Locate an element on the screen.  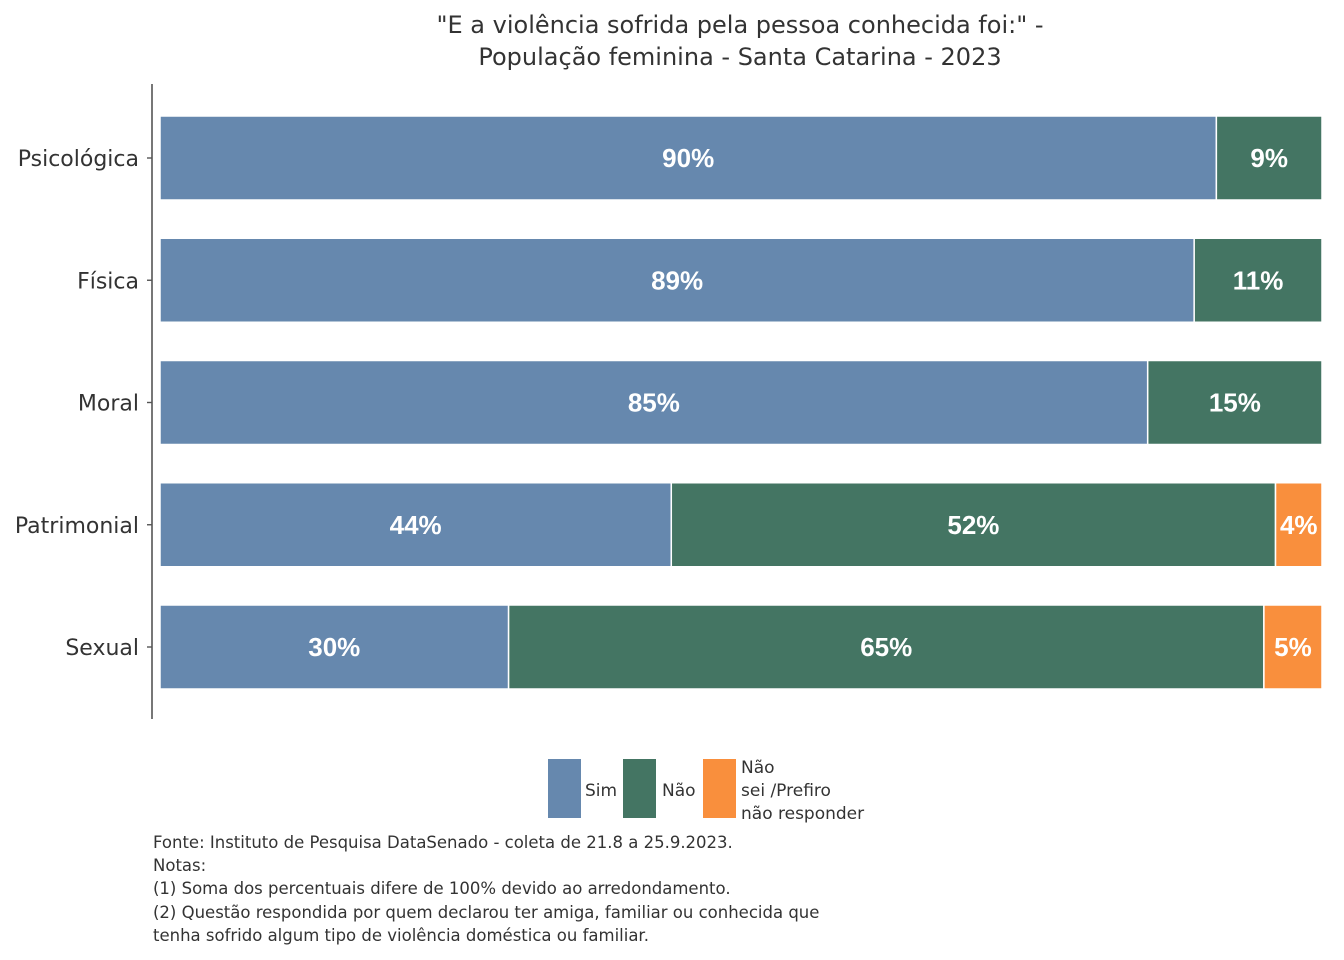
data-label-moral-sim: 85% is located at coordinates (654, 403).